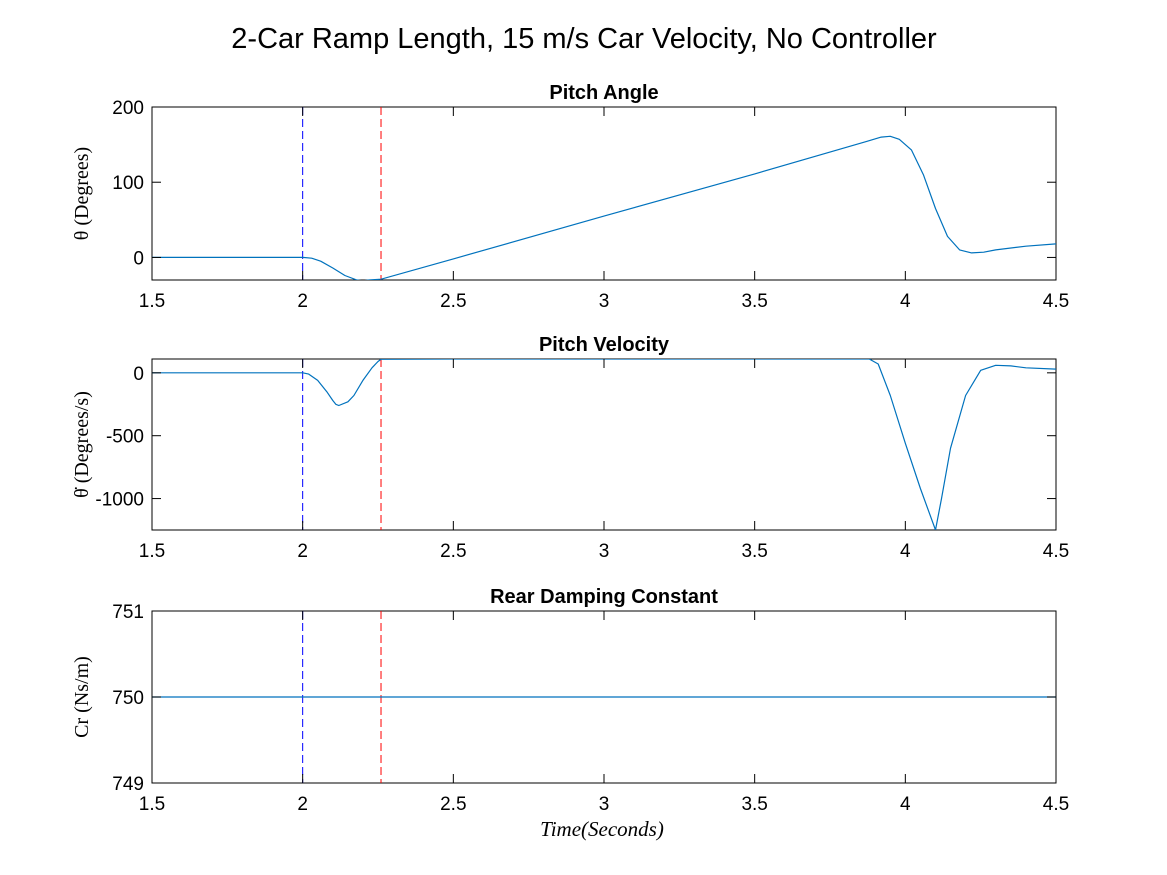 The image size is (1167, 875). What do you see at coordinates (125, 437) in the screenshot?
I see `y-tick-label: -500` at bounding box center [125, 437].